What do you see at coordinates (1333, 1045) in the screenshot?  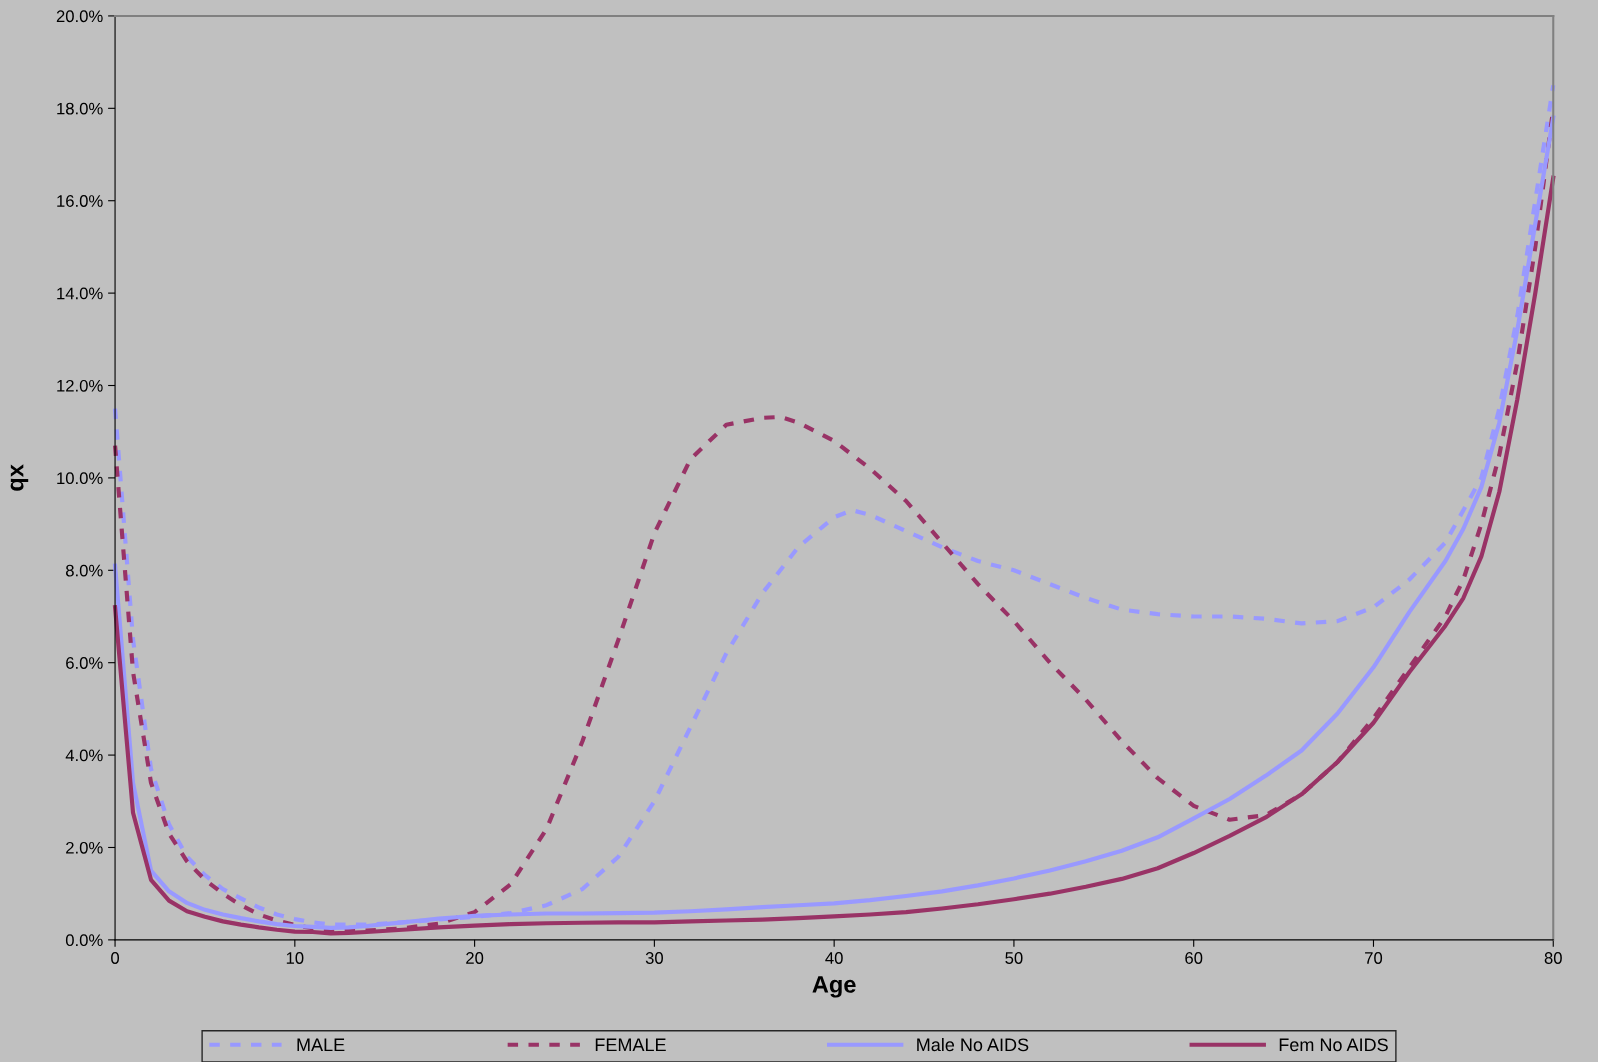 I see `legend-label: Fem No AIDS` at bounding box center [1333, 1045].